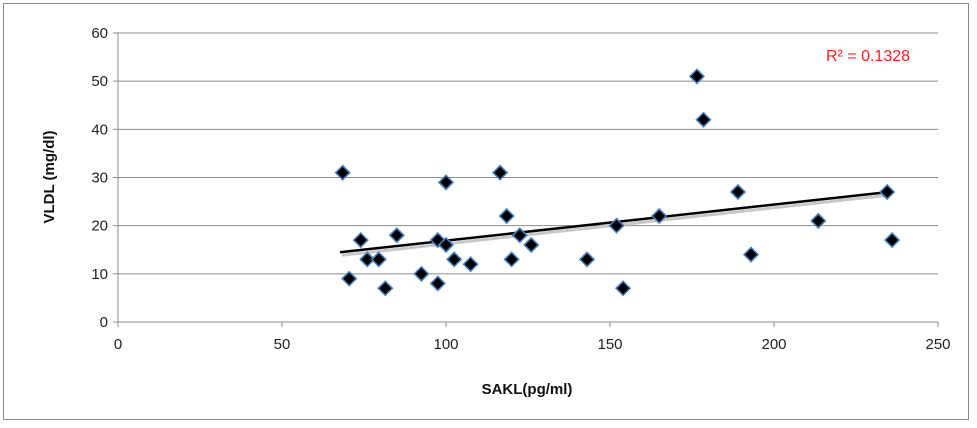  What do you see at coordinates (609, 344) in the screenshot?
I see `x-tick-label: 150` at bounding box center [609, 344].